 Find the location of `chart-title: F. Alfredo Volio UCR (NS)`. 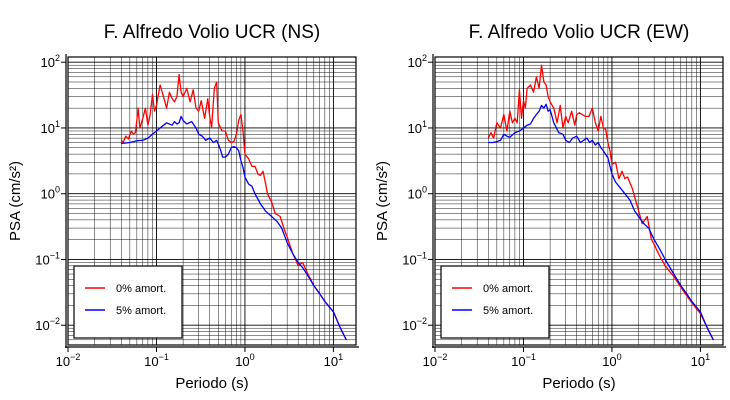

chart-title: F. Alfredo Volio UCR (NS) is located at coordinates (212, 32).